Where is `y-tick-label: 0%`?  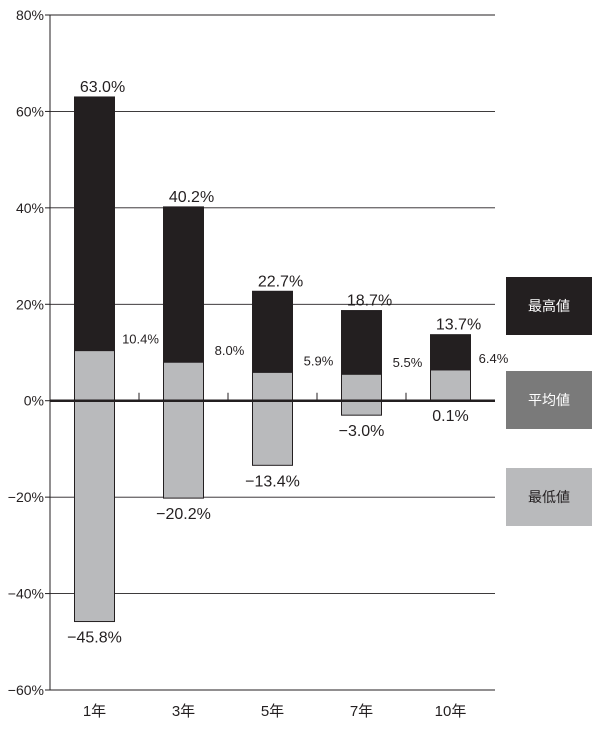 y-tick-label: 0% is located at coordinates (34, 401).